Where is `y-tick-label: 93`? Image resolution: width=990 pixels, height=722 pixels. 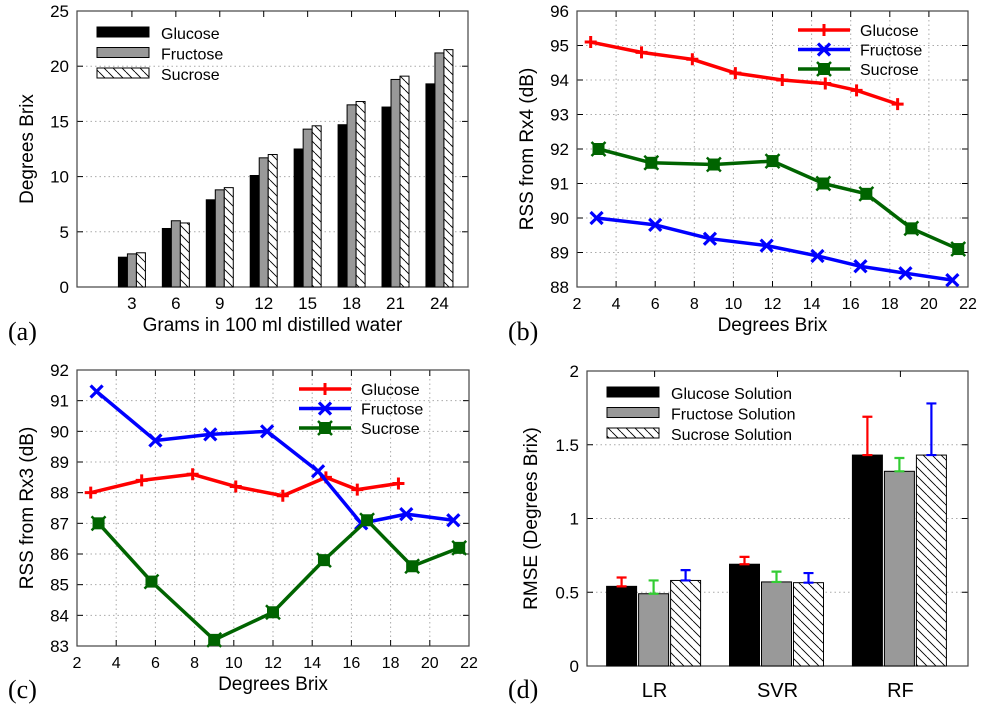 y-tick-label: 93 is located at coordinates (559, 115).